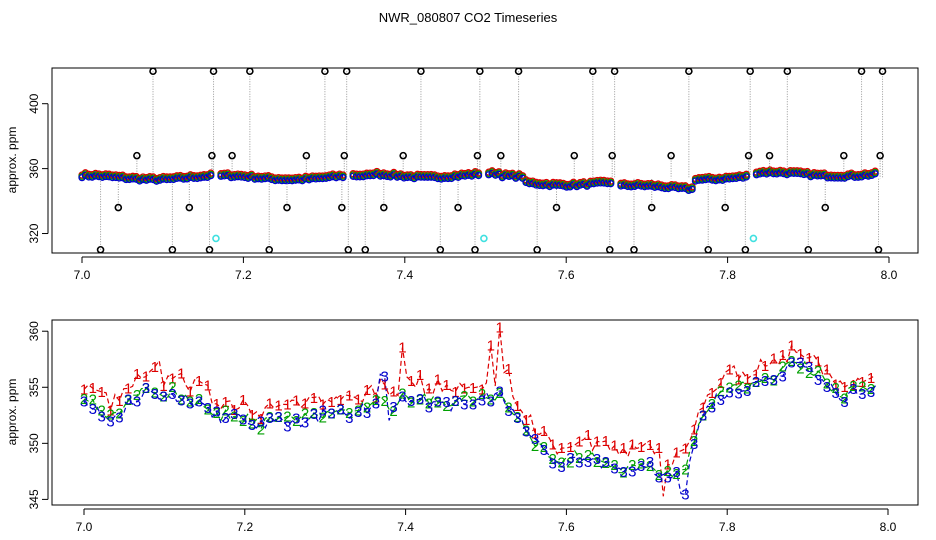 This screenshot has width=936, height=540. I want to click on top-x-tick-label: 7.2, so click(243, 275).